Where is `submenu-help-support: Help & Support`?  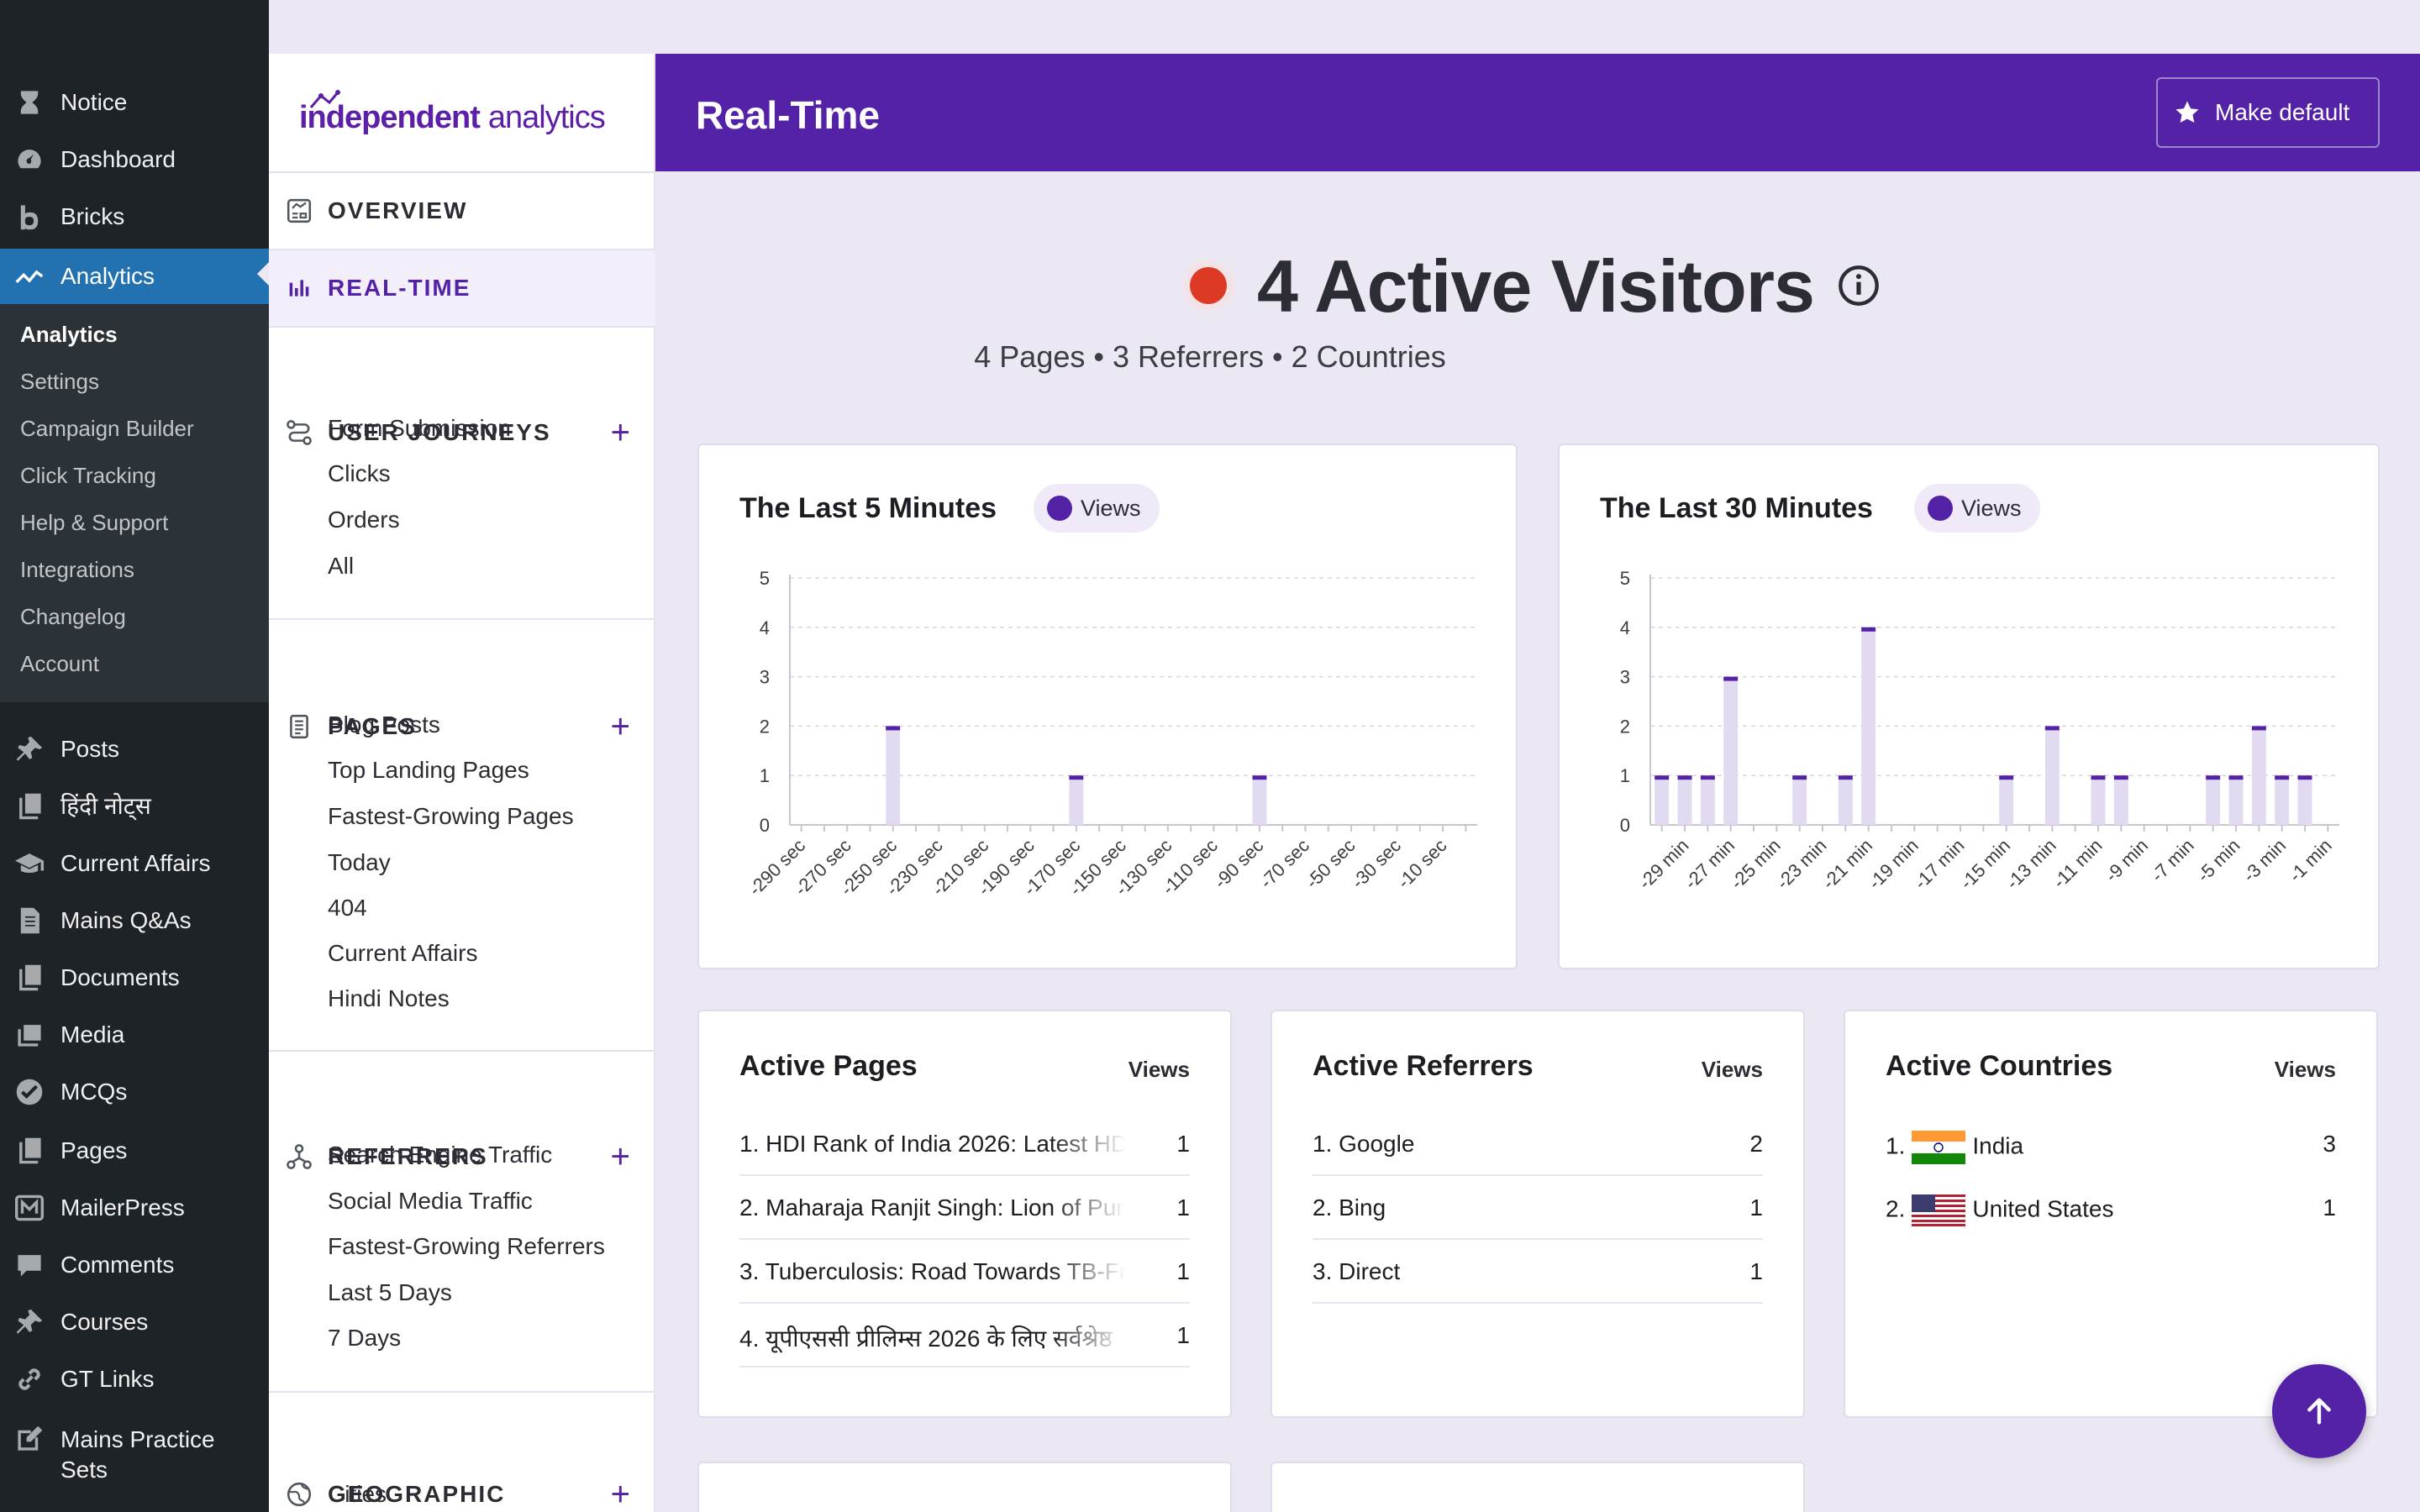
submenu-help-support: Help & Support is located at coordinates (94, 522).